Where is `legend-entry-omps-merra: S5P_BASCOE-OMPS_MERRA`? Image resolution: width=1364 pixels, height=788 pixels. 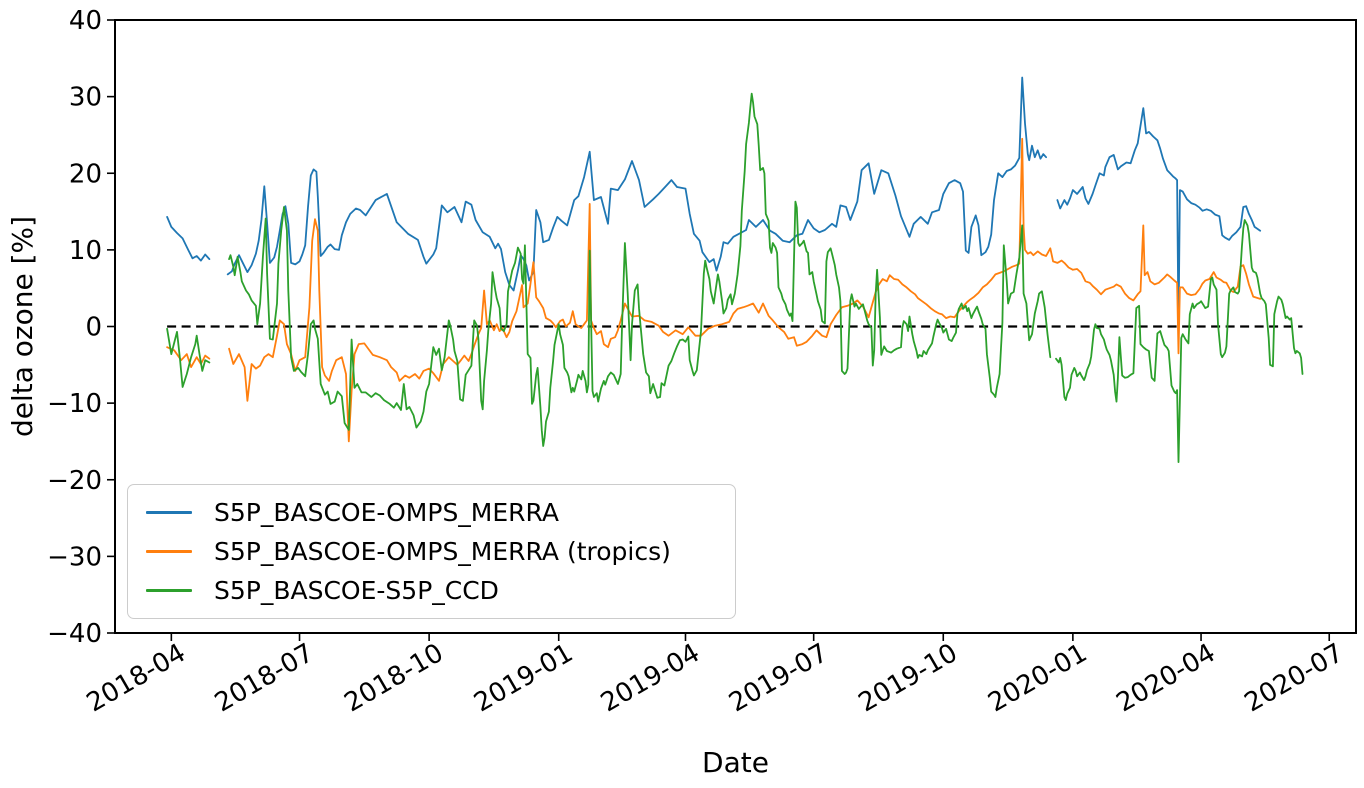 legend-entry-omps-merra: S5P_BASCOE-OMPS_MERRA is located at coordinates (431, 512).